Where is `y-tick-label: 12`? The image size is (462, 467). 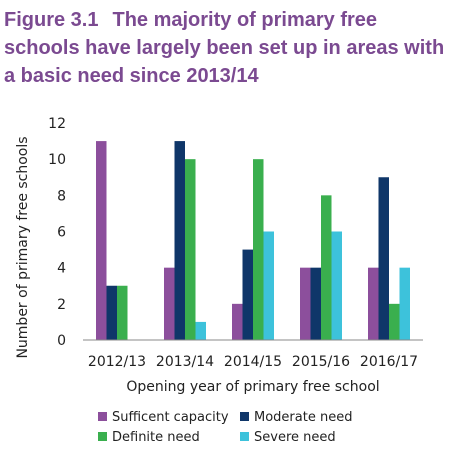 y-tick-label: 12 is located at coordinates (57, 124).